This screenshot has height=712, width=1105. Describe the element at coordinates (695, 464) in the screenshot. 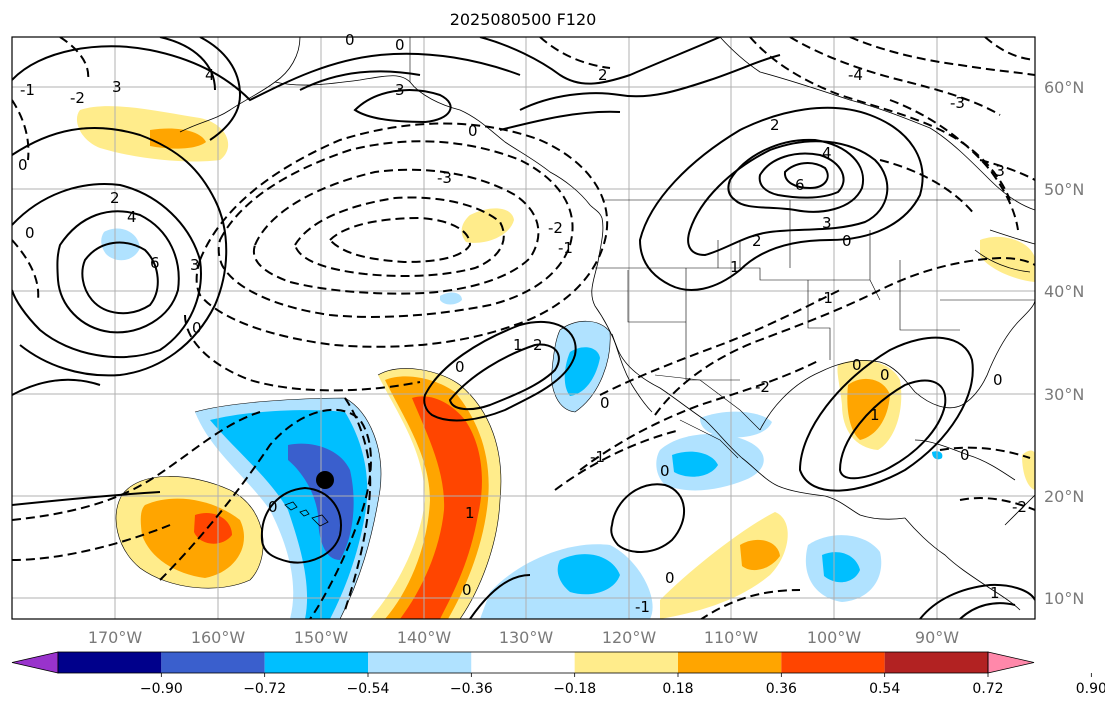

I see `shade-negative-mexico-core` at that location.